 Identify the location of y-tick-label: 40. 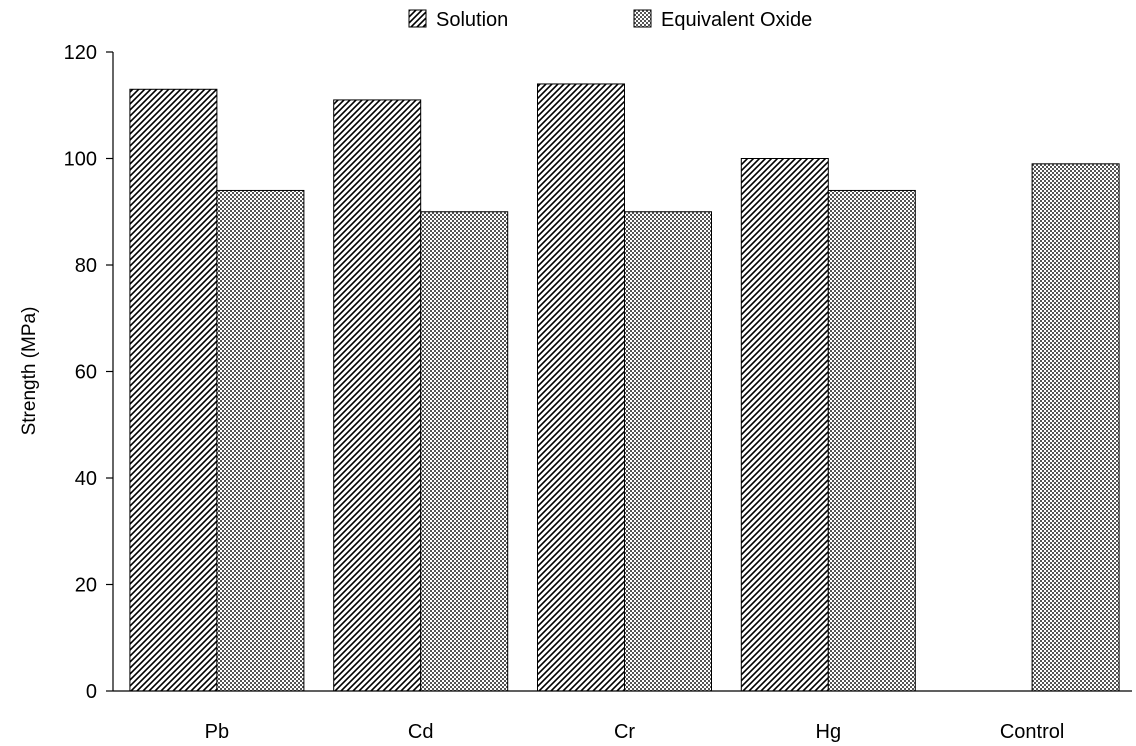
(86, 479).